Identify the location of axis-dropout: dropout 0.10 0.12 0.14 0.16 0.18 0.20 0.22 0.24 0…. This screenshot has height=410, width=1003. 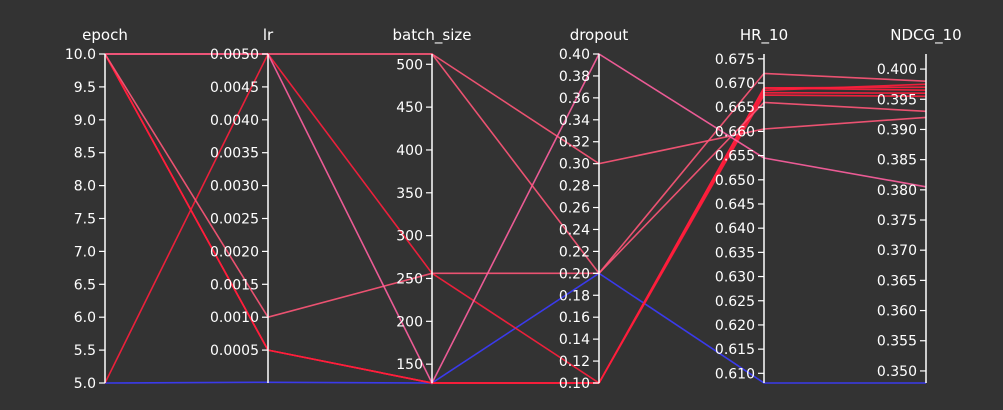
(594, 209).